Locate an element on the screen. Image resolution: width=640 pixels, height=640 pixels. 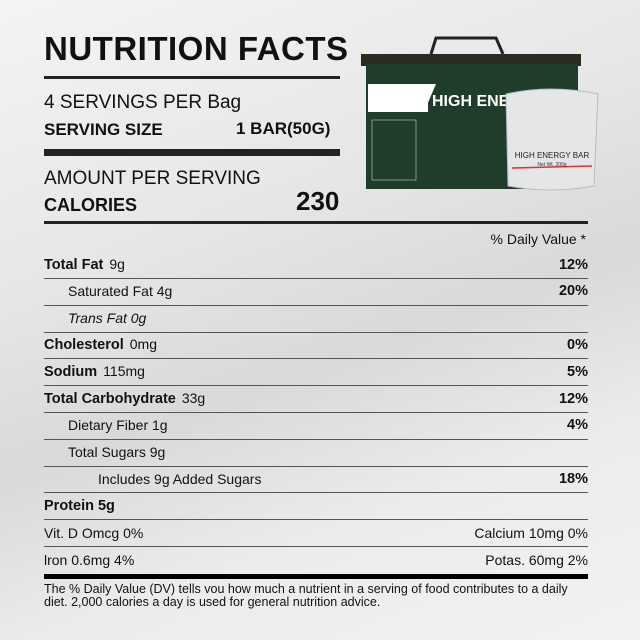
nutrient-daily-value: 4% is located at coordinates (577, 425).